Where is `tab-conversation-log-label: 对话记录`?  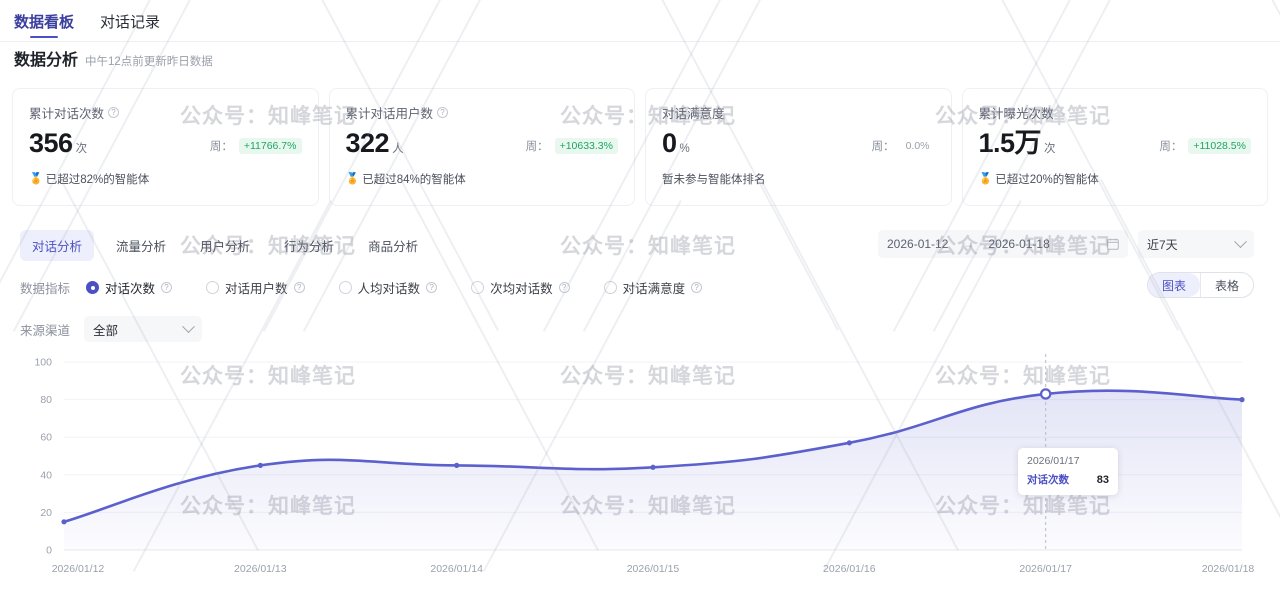
tab-conversation-log-label: 对话记录 is located at coordinates (130, 22).